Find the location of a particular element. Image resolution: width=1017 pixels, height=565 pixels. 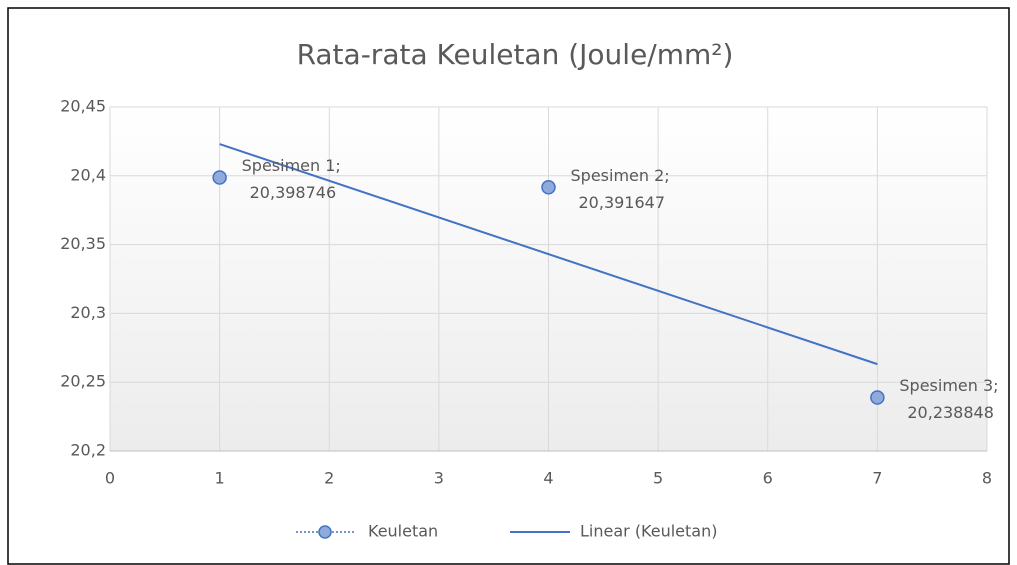

y-tick-label: 20,4 is located at coordinates (88, 174).